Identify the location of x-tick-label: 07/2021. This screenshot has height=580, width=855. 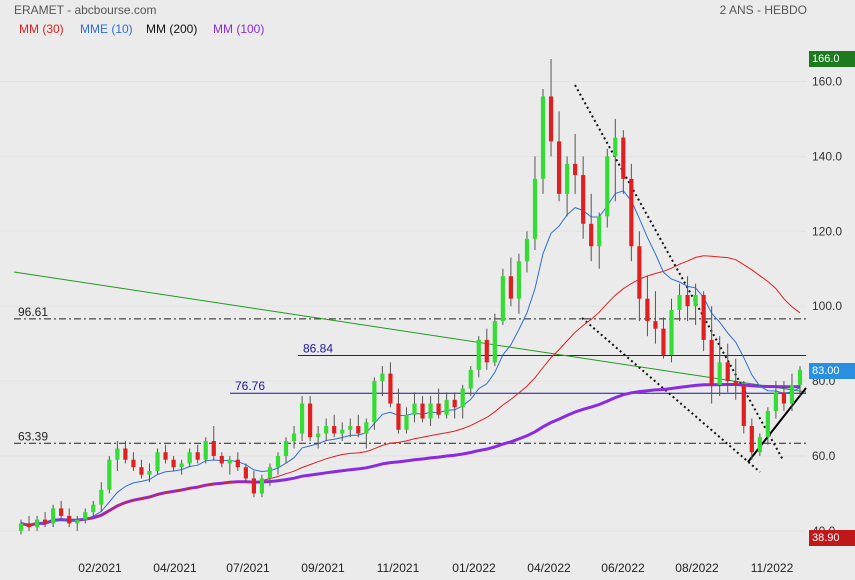
(248, 568).